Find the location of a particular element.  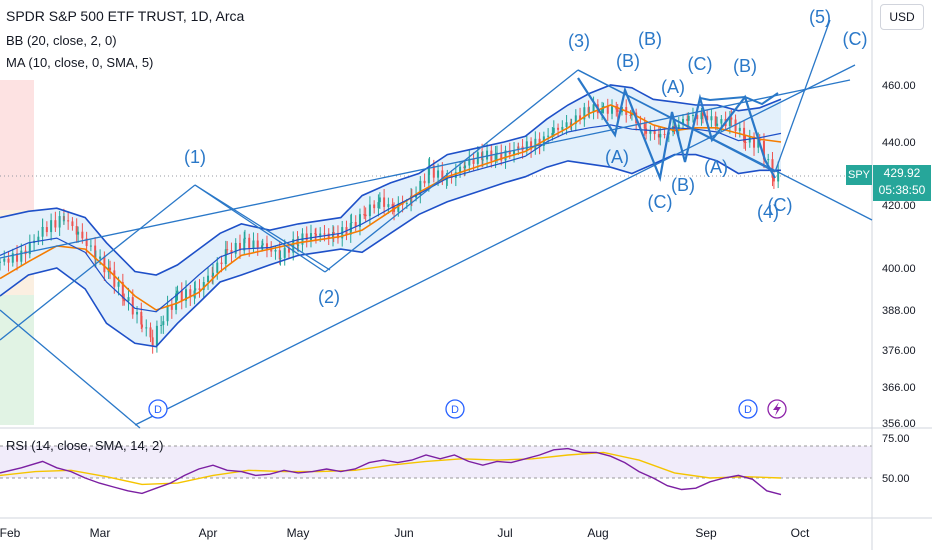

wave-label: (3) is located at coordinates (579, 41).